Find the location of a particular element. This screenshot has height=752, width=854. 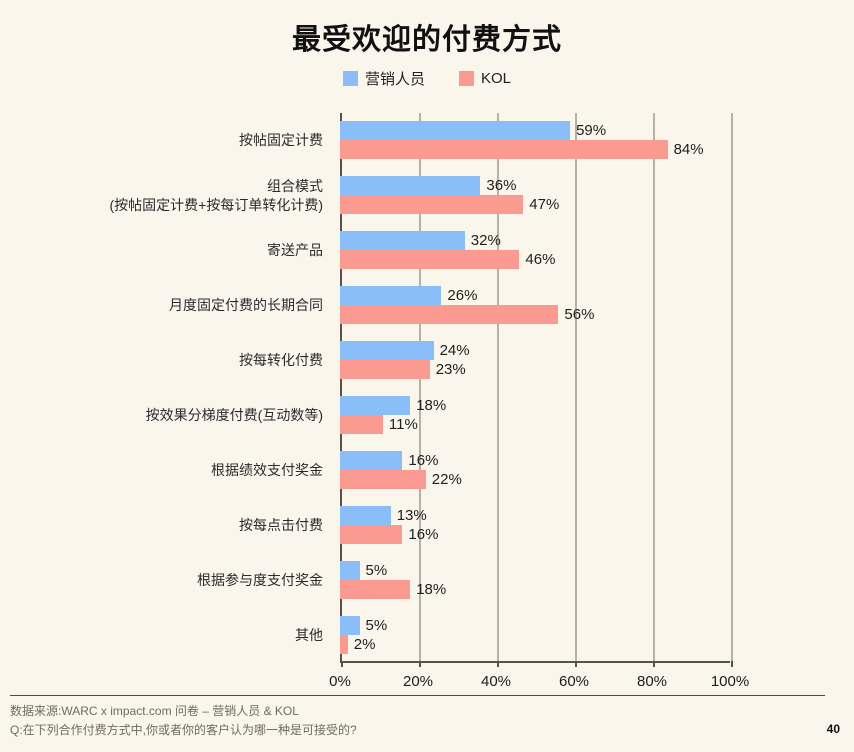

value-label-marketers: 13% is located at coordinates (411, 515).